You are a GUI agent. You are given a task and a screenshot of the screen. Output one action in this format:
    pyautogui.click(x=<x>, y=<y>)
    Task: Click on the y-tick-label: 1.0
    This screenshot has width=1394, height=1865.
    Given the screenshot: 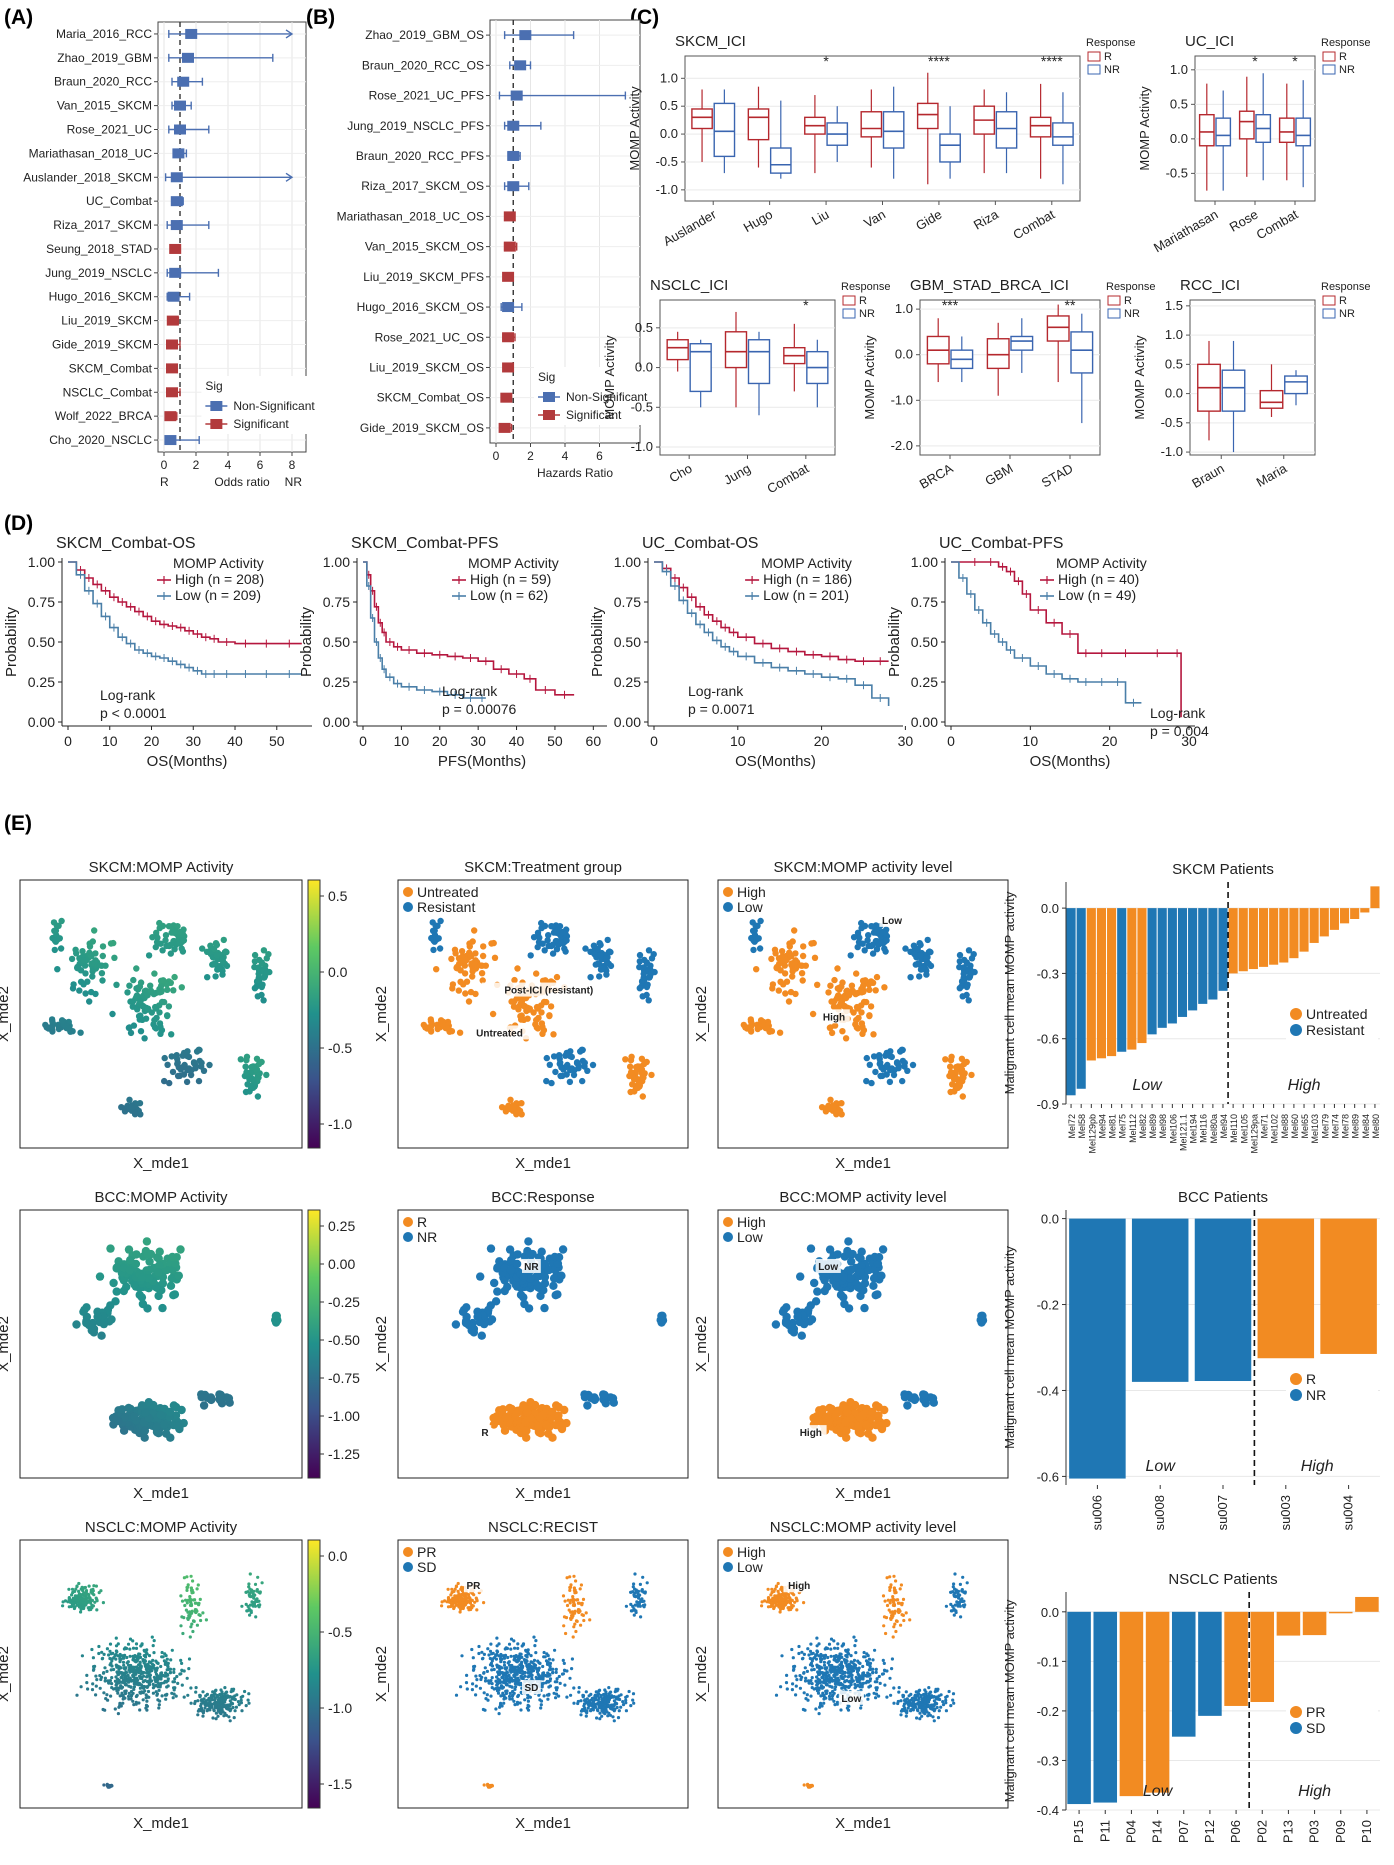 What is the action you would take?
    pyautogui.click(x=1174, y=334)
    